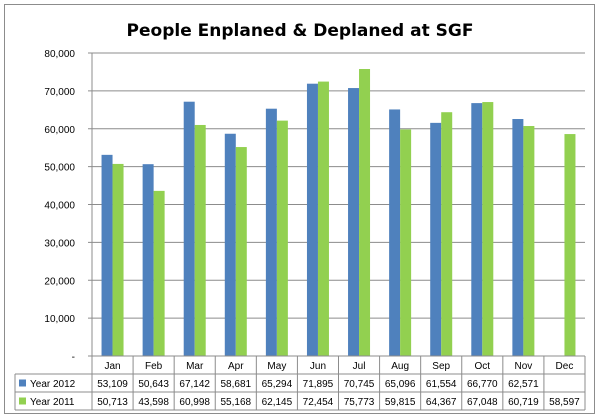 This screenshot has height=419, width=600. Describe the element at coordinates (276, 366) in the screenshot. I see `x-tick-label: May` at that location.